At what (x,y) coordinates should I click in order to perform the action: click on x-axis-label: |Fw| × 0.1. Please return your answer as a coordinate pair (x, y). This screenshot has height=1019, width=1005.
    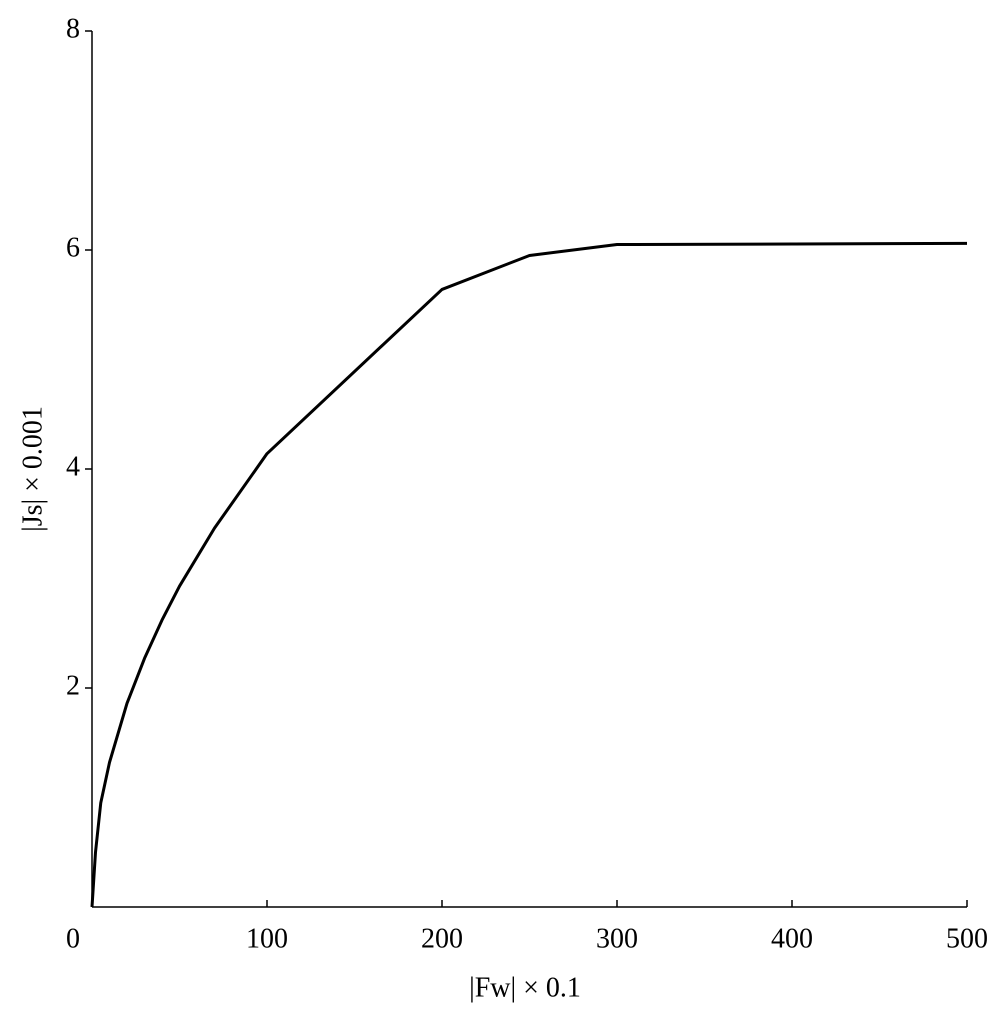
    Looking at the image, I should click on (525, 987).